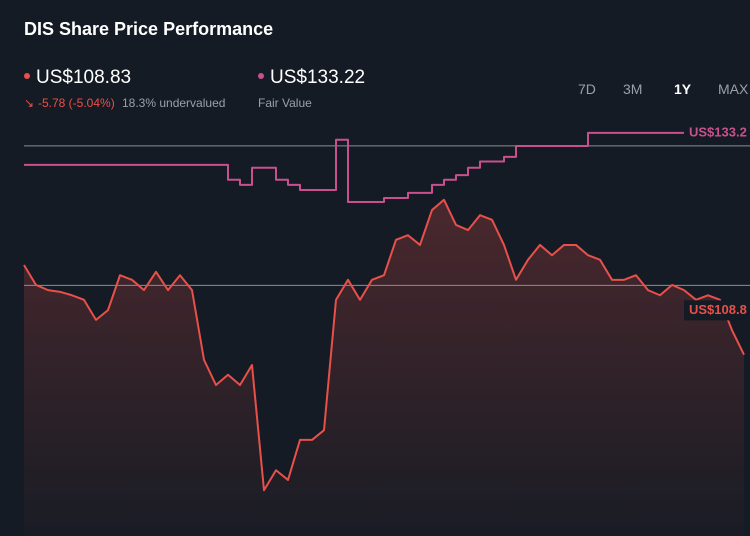 The width and height of the screenshot is (750, 536). Describe the element at coordinates (633, 89) in the screenshot. I see `range-tab: 3M` at that location.